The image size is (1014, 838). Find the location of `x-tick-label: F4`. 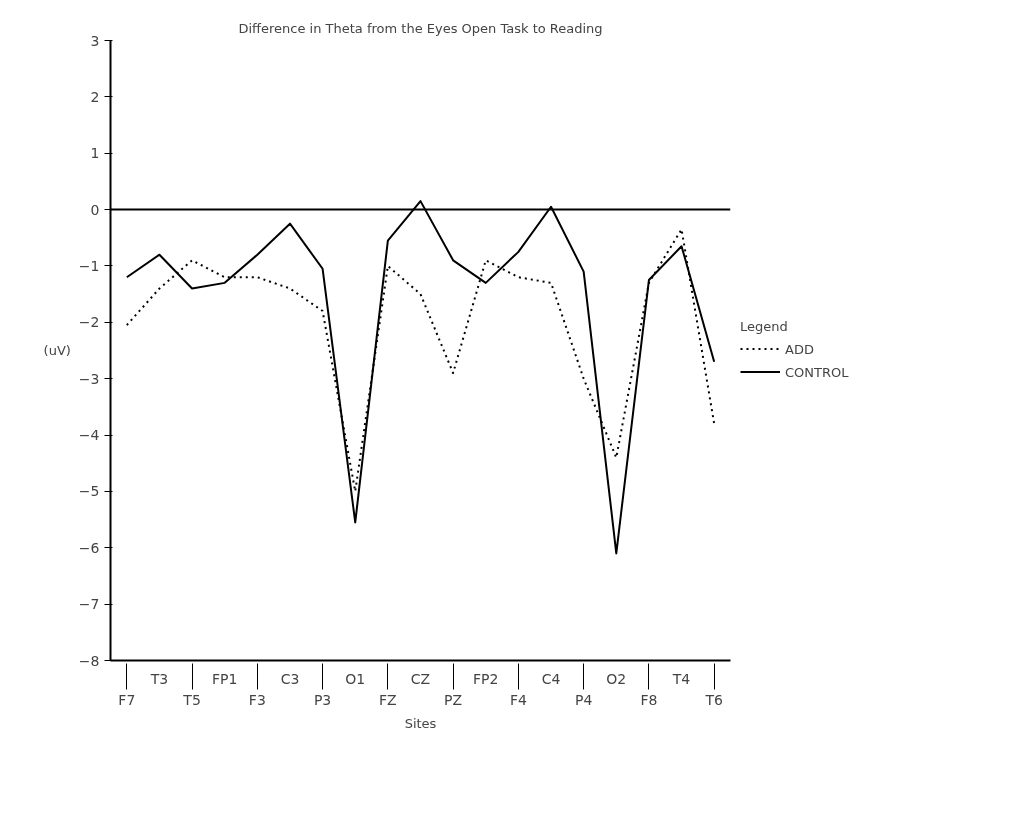

x-tick-label: F4 is located at coordinates (518, 699).